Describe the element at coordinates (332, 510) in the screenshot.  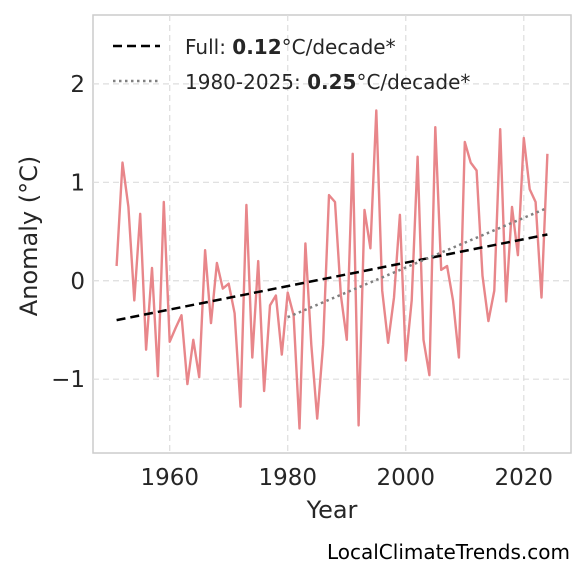
I see `x-axis-title: Year` at that location.